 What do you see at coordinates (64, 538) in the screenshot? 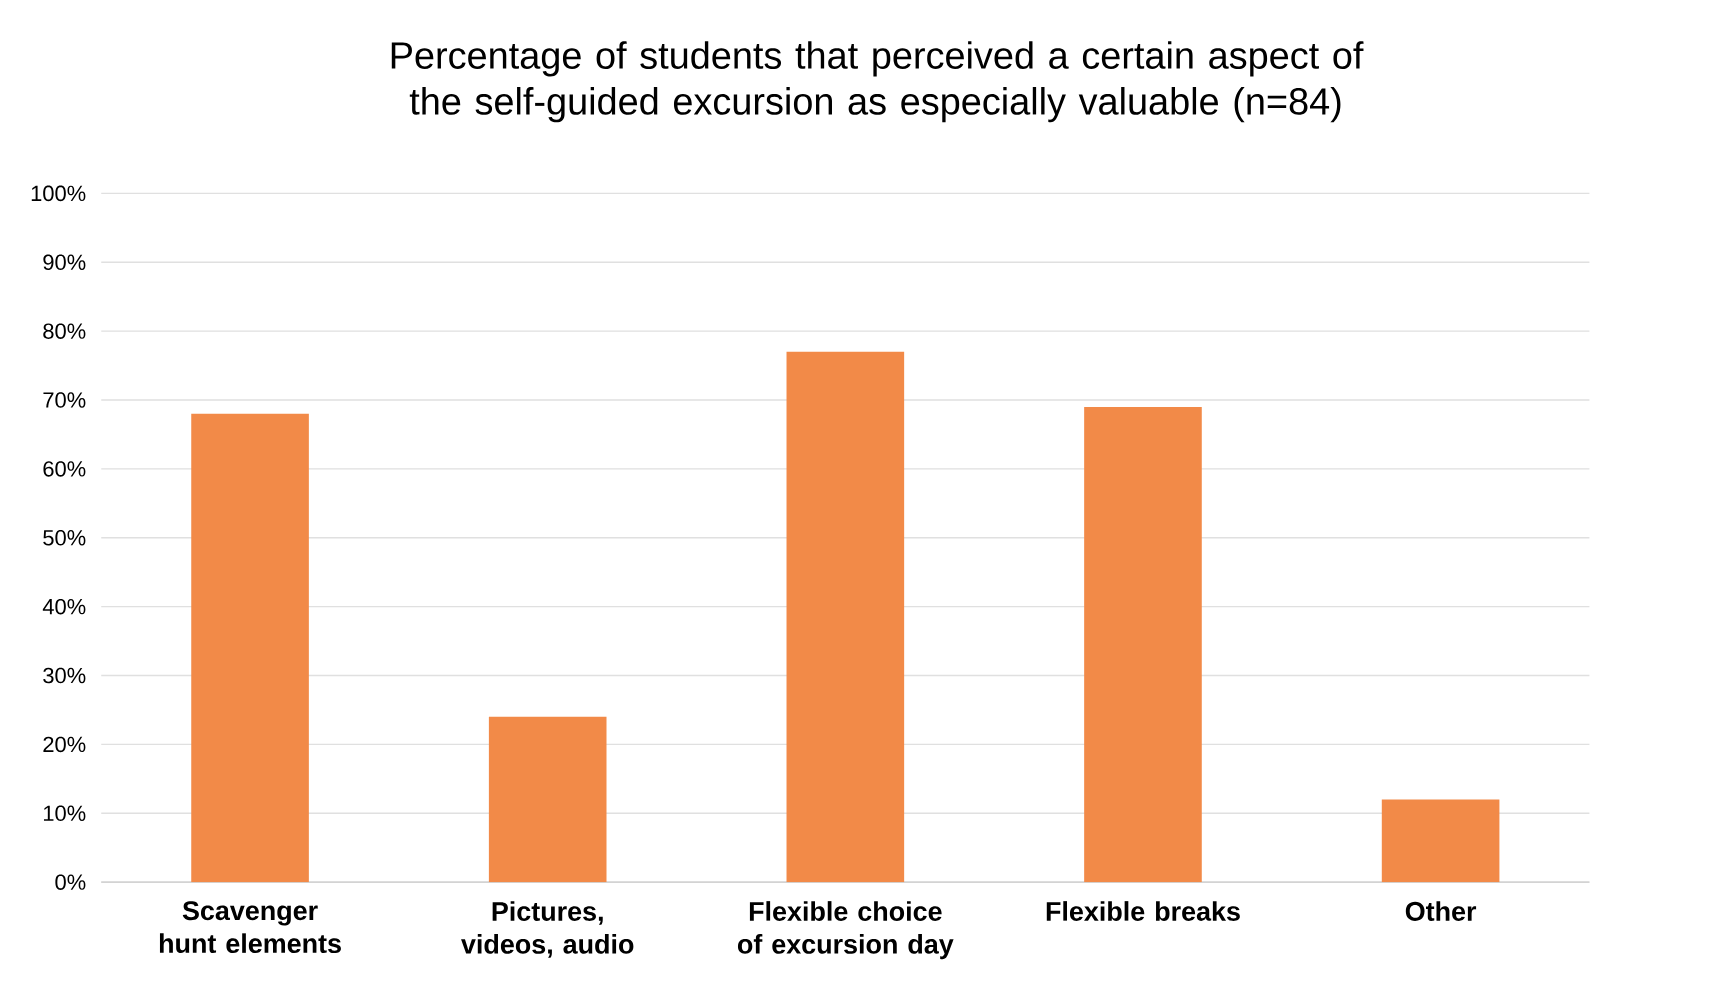
I see `y-tick-label: 50%` at bounding box center [64, 538].